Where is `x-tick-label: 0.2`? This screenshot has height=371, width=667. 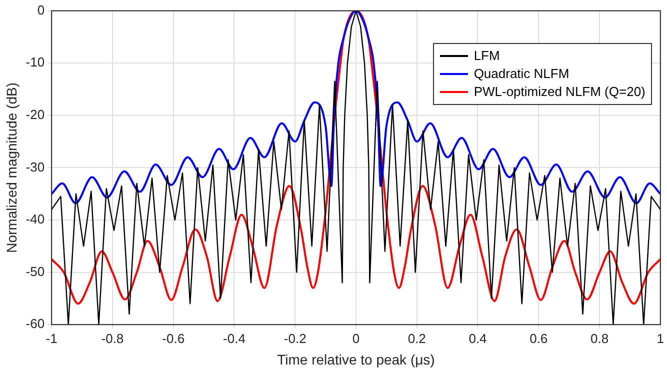 x-tick-label: 0.2 is located at coordinates (417, 338).